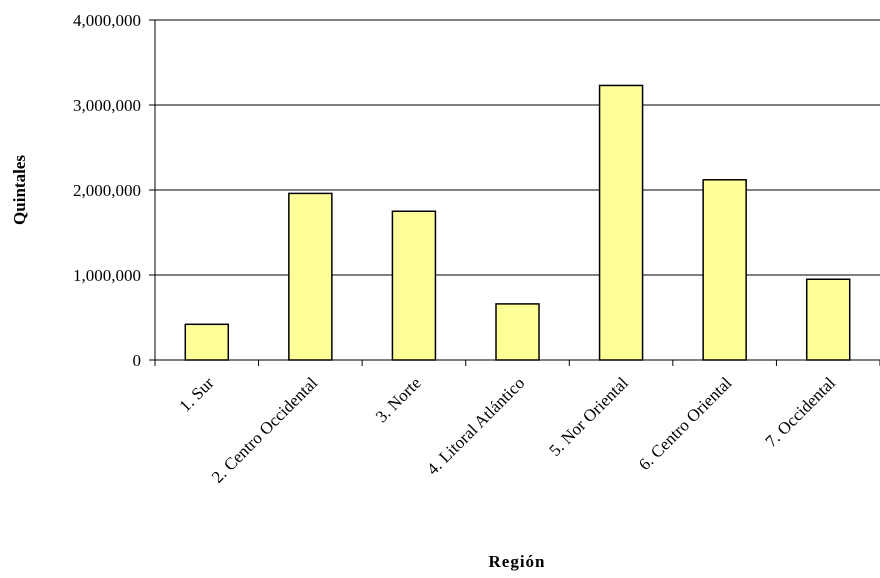 Image resolution: width=880 pixels, height=578 pixels. I want to click on y-tick-label: 4,000,000, so click(107, 20).